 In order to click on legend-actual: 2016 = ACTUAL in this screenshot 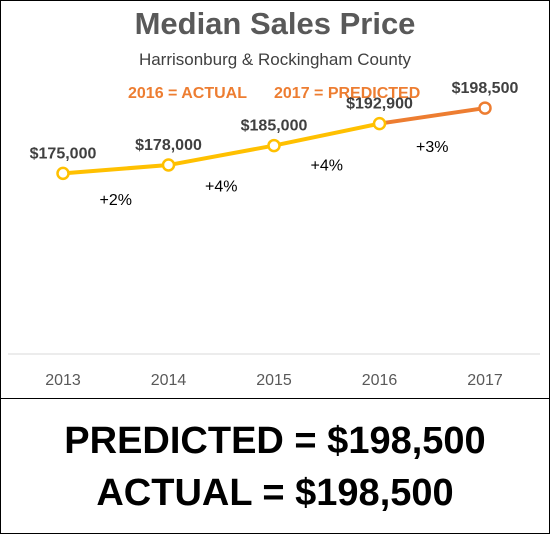, I will do `click(187, 93)`.